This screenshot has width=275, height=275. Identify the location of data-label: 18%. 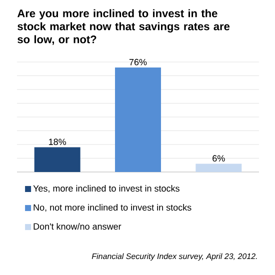
(57, 142).